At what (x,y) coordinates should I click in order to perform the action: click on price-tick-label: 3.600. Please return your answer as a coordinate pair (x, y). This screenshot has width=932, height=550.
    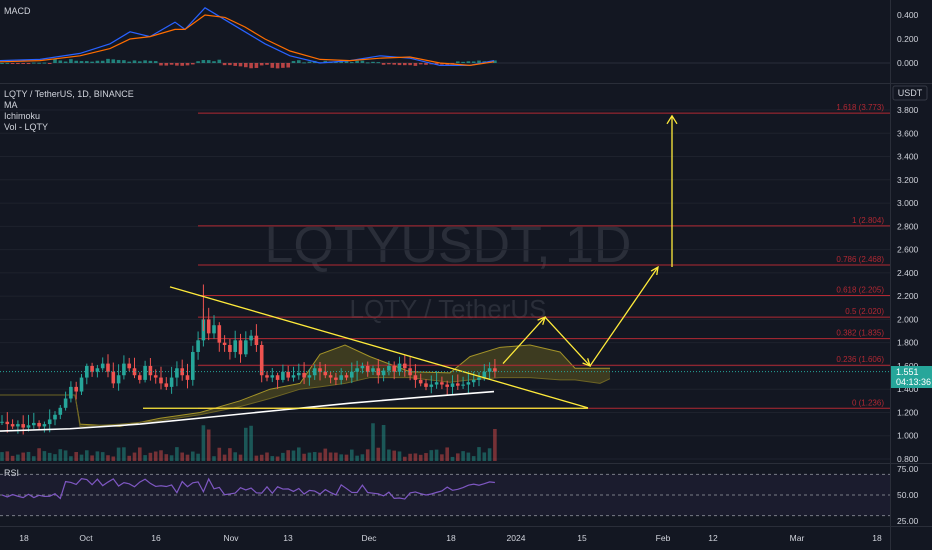
    Looking at the image, I should click on (908, 133).